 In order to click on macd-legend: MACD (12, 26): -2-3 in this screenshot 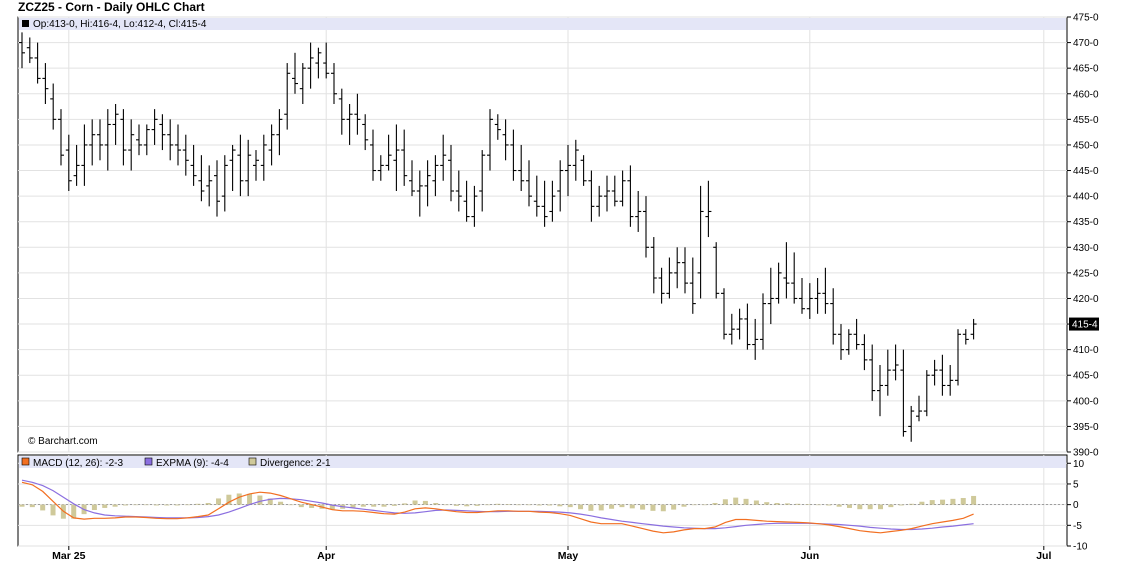, I will do `click(78, 463)`.